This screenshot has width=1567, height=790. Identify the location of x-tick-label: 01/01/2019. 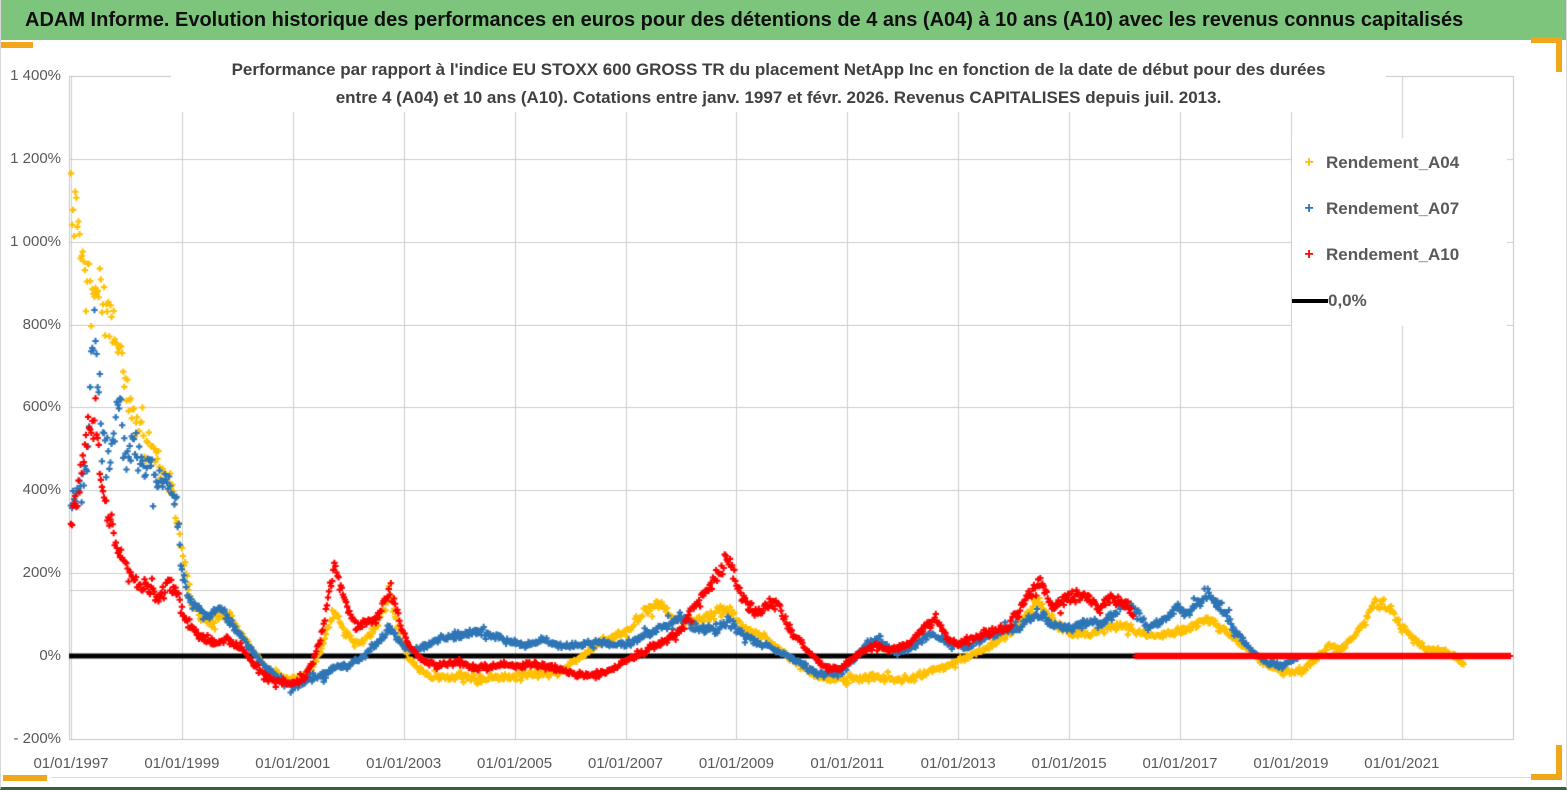
(1291, 763).